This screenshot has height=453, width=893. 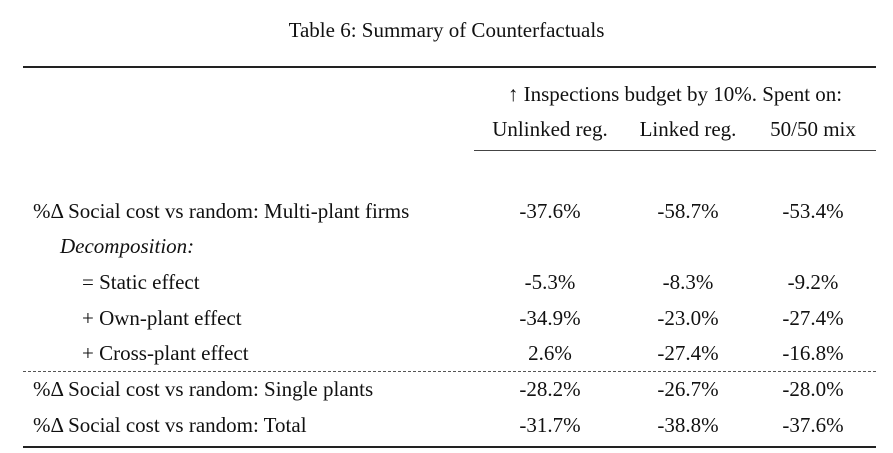 What do you see at coordinates (688, 425) in the screenshot?
I see `table-cell: -38.8%` at bounding box center [688, 425].